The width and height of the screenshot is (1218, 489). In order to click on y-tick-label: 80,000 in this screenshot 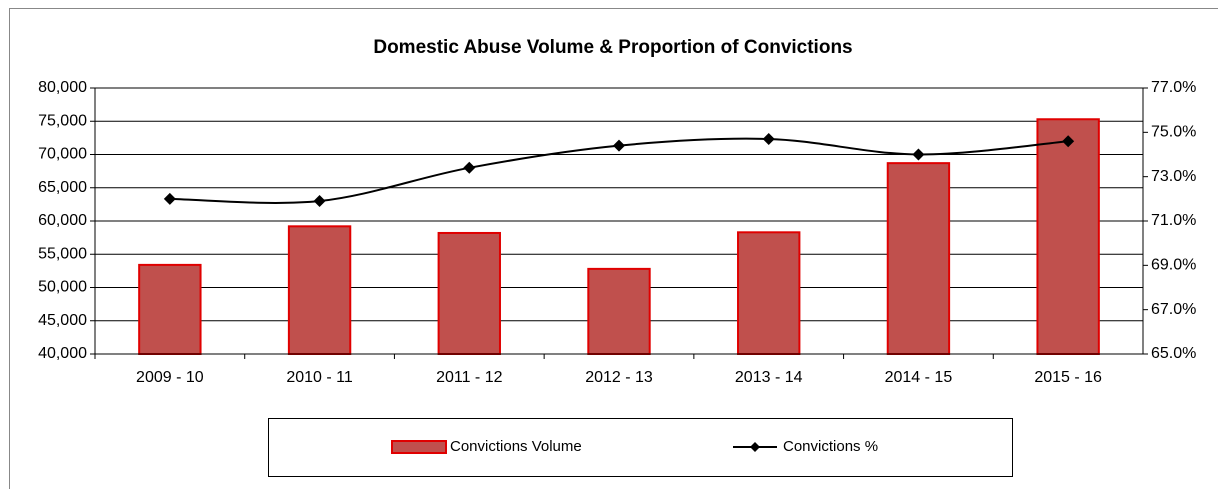, I will do `click(62, 87)`.